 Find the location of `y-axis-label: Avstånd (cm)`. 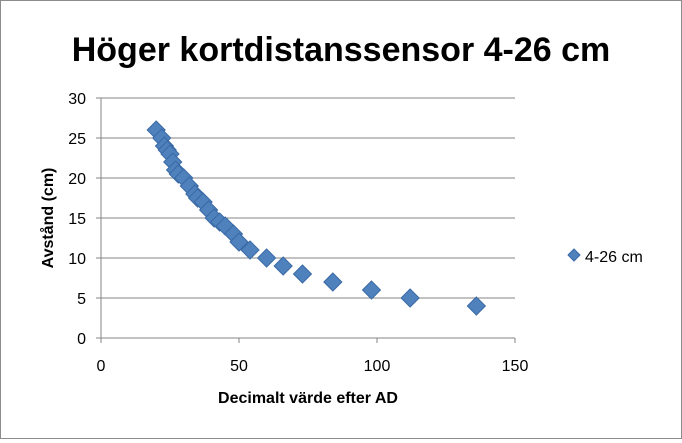

y-axis-label: Avstånd (cm) is located at coordinates (48, 218).